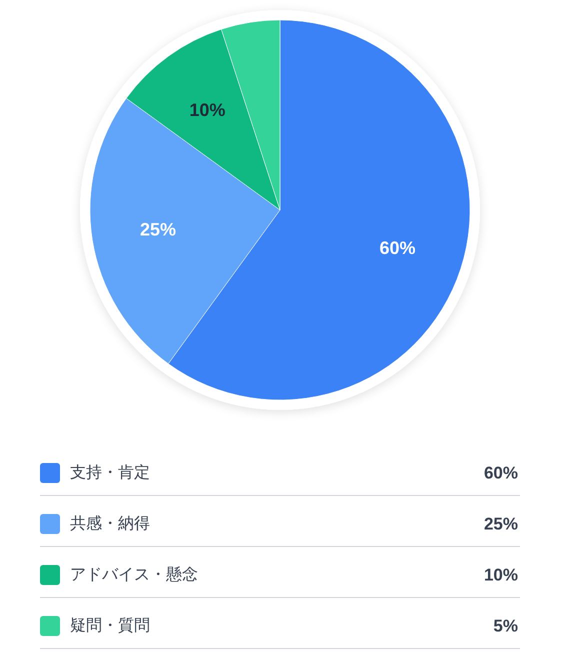 This screenshot has height=672, width=568. What do you see at coordinates (134, 575) in the screenshot?
I see `legend-label: アドバイス・懸念` at bounding box center [134, 575].